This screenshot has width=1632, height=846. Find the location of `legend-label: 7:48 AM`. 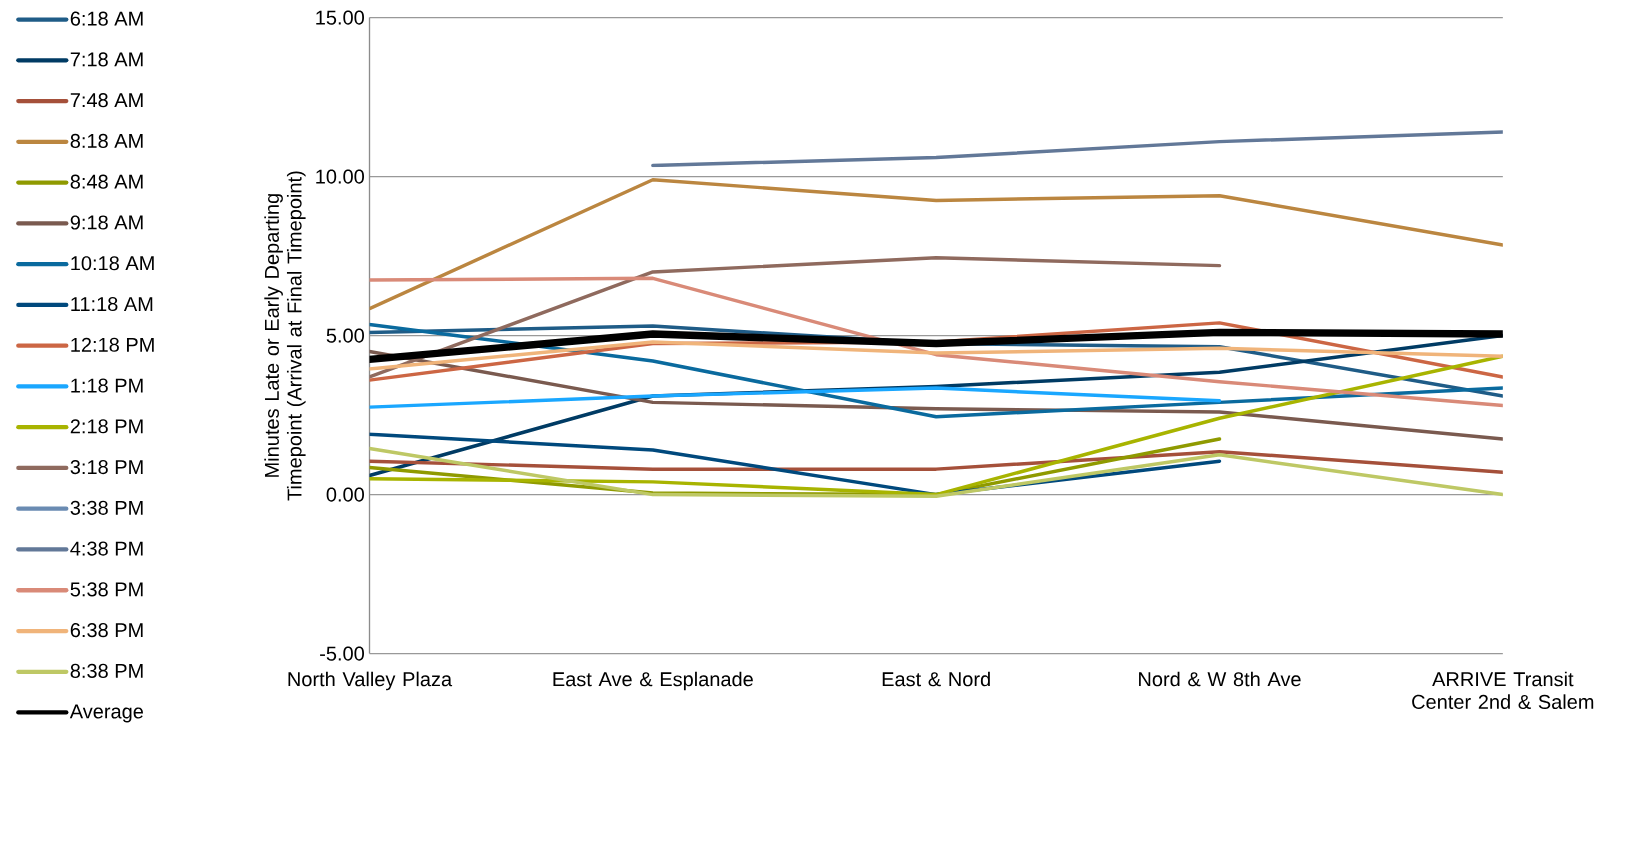

legend-label: 7:48 AM is located at coordinates (106, 100).